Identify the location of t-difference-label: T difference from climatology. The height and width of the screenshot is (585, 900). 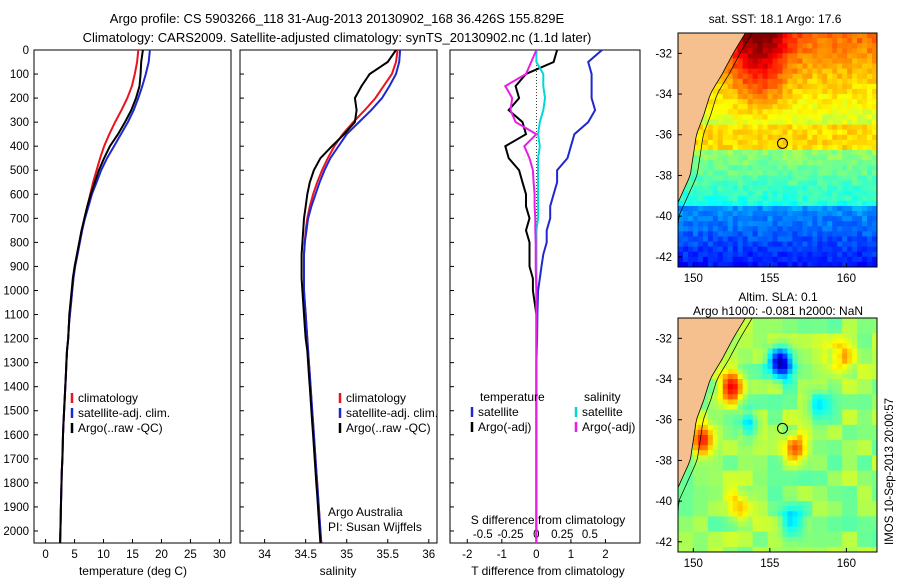
(548, 571).